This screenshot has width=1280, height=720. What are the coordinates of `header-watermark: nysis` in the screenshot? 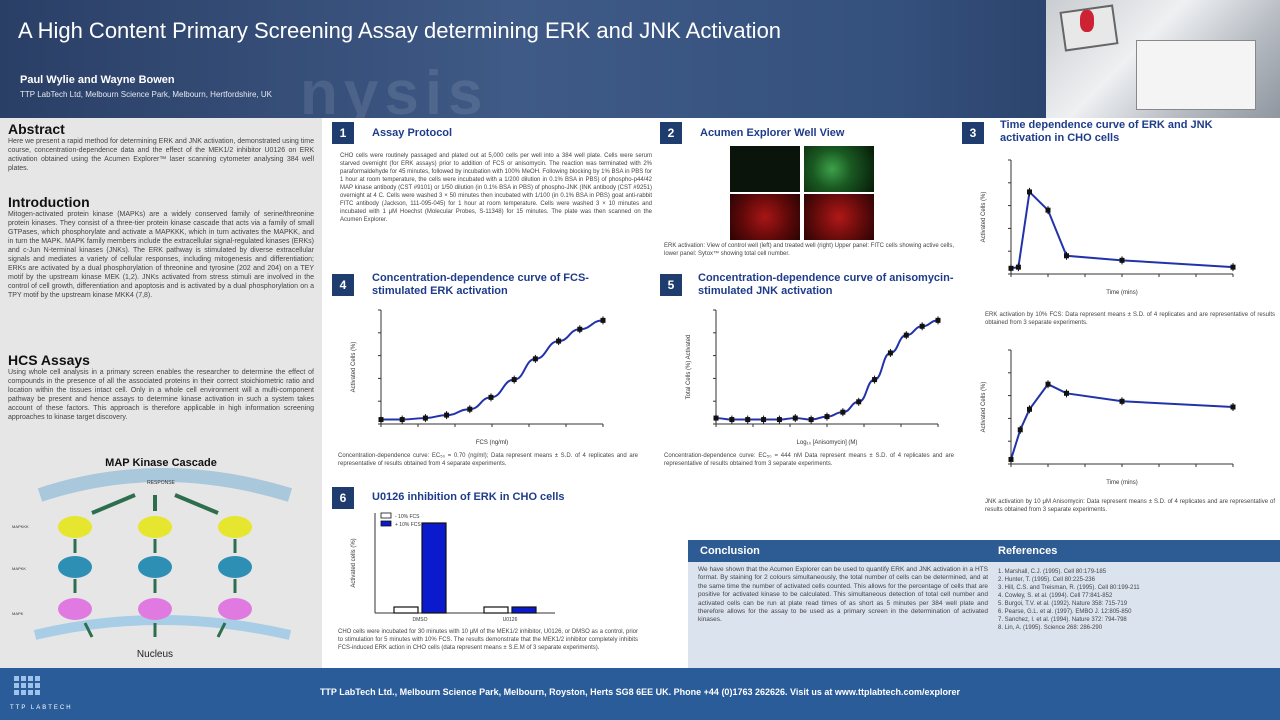 It's located at (394, 88).